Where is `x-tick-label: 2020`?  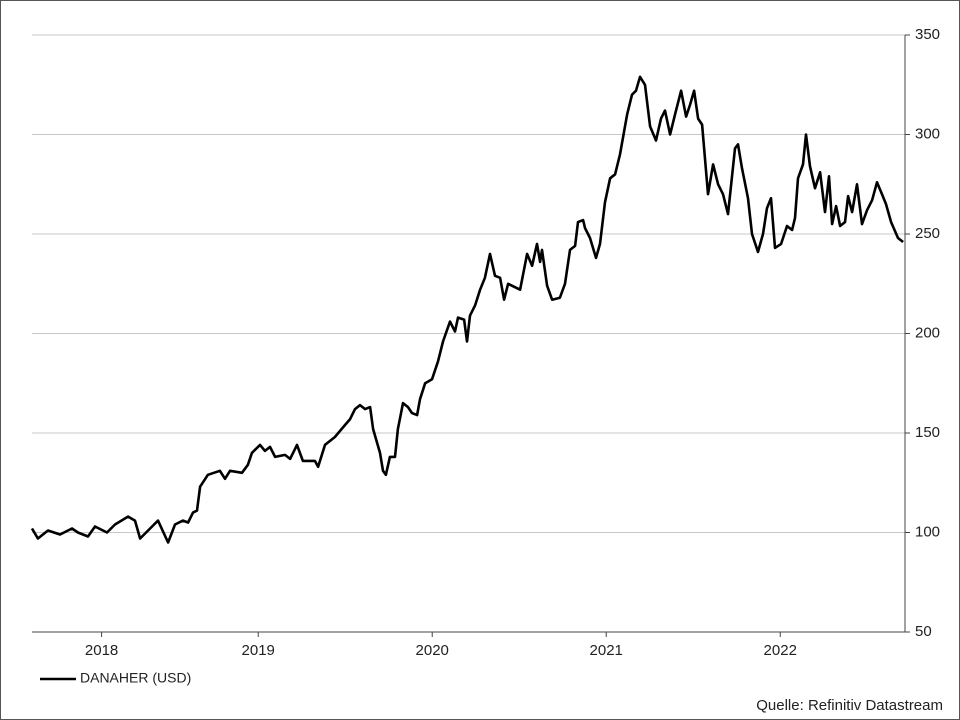 x-tick-label: 2020 is located at coordinates (432, 650).